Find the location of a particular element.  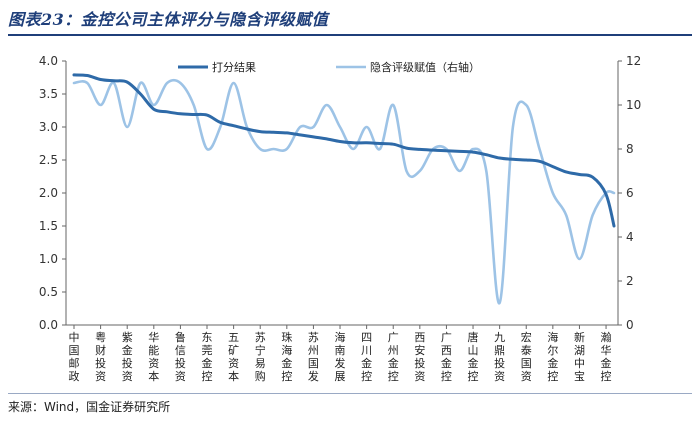

category-char: 海 is located at coordinates (340, 337).